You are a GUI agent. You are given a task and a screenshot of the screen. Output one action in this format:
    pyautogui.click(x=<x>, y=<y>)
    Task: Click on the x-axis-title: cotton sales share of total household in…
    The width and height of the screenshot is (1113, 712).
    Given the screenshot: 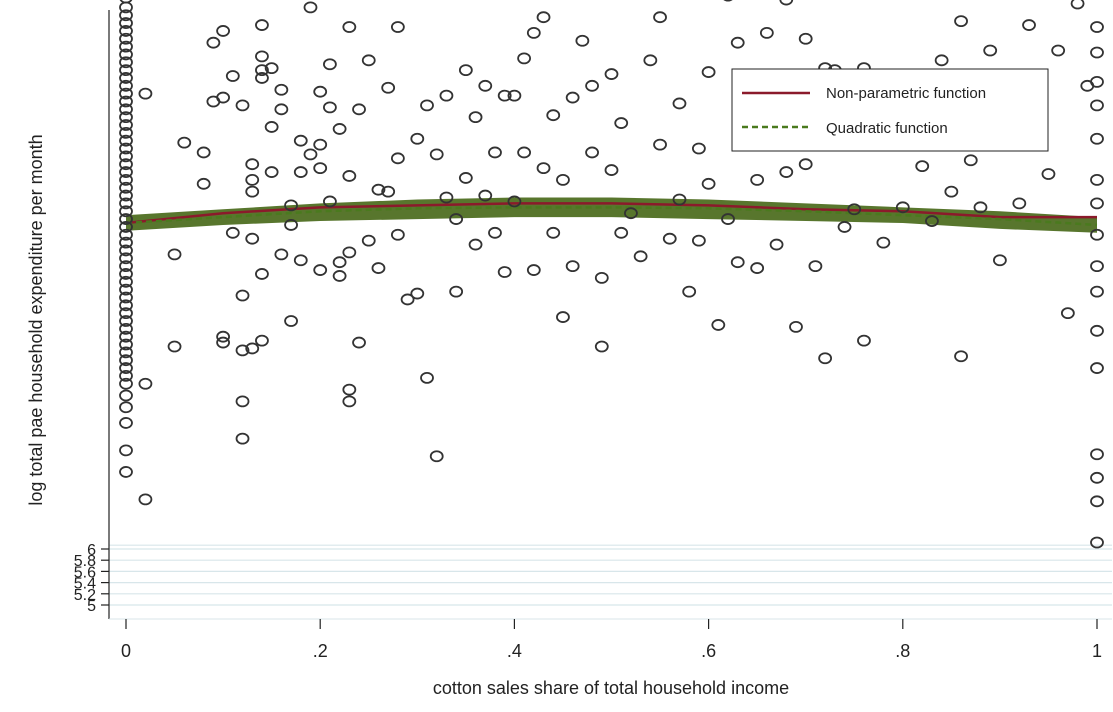 What is the action you would take?
    pyautogui.click(x=611, y=688)
    